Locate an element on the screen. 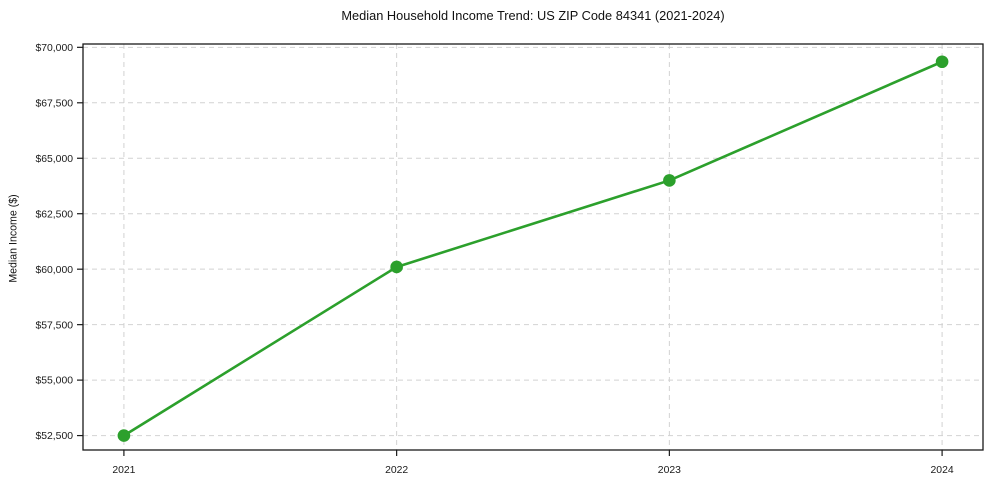 The width and height of the screenshot is (989, 490). x-tick-label-3: 2024 is located at coordinates (942, 470).